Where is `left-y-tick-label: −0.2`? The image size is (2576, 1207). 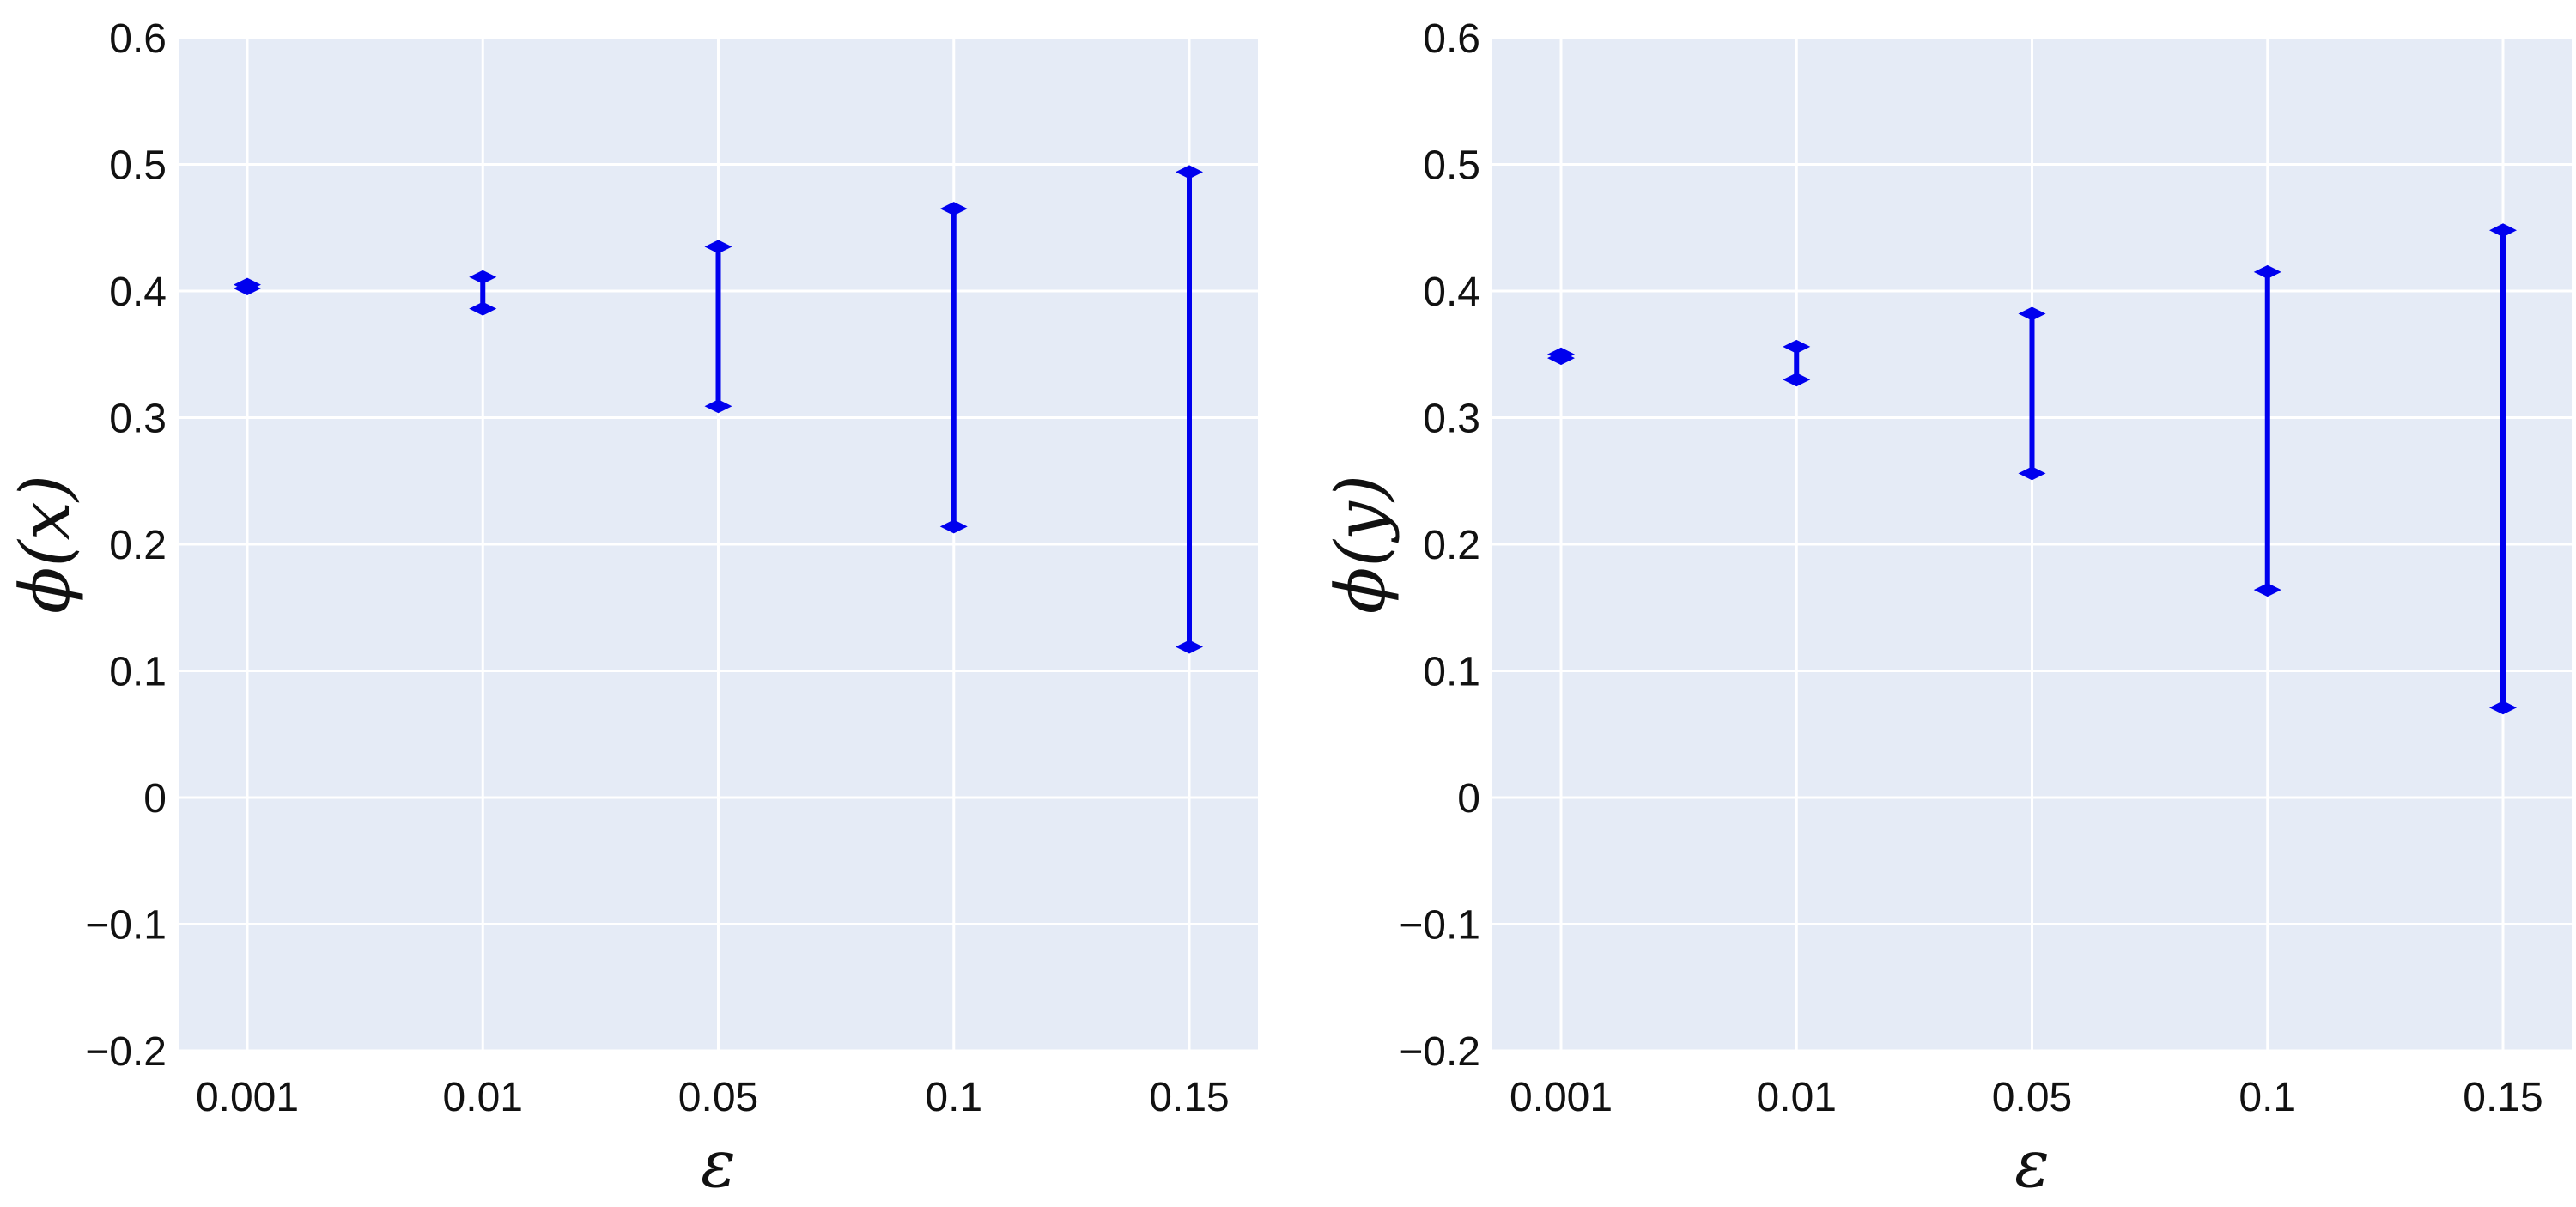
left-y-tick-label: −0.2 is located at coordinates (126, 1052).